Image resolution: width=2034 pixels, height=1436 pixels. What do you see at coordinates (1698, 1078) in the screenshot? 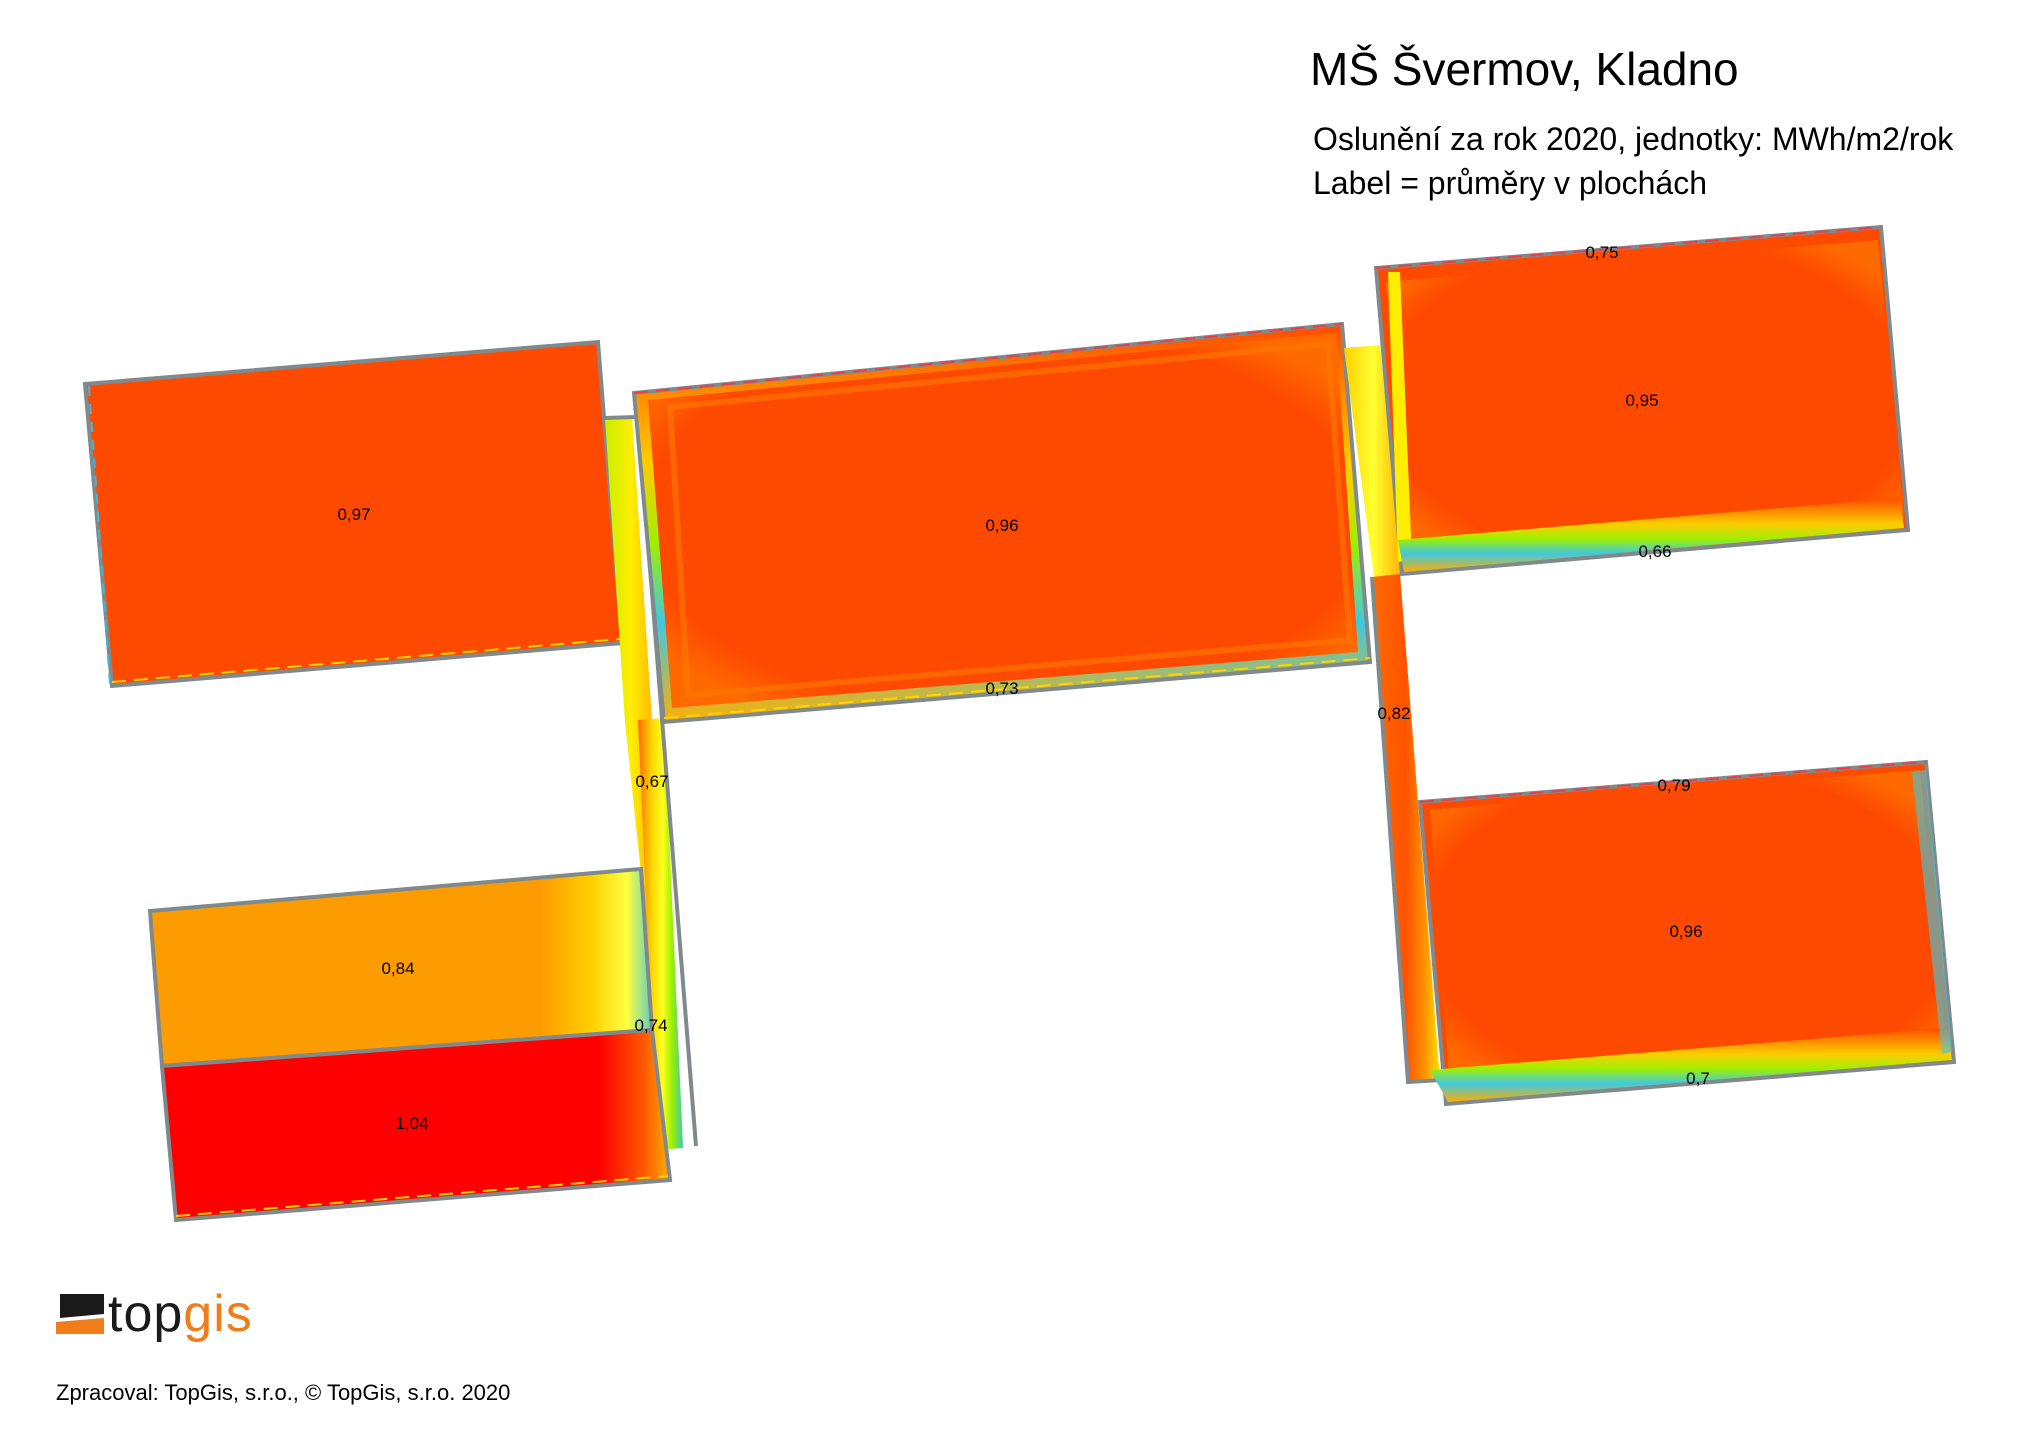
I see `roof-label: 0,7` at bounding box center [1698, 1078].